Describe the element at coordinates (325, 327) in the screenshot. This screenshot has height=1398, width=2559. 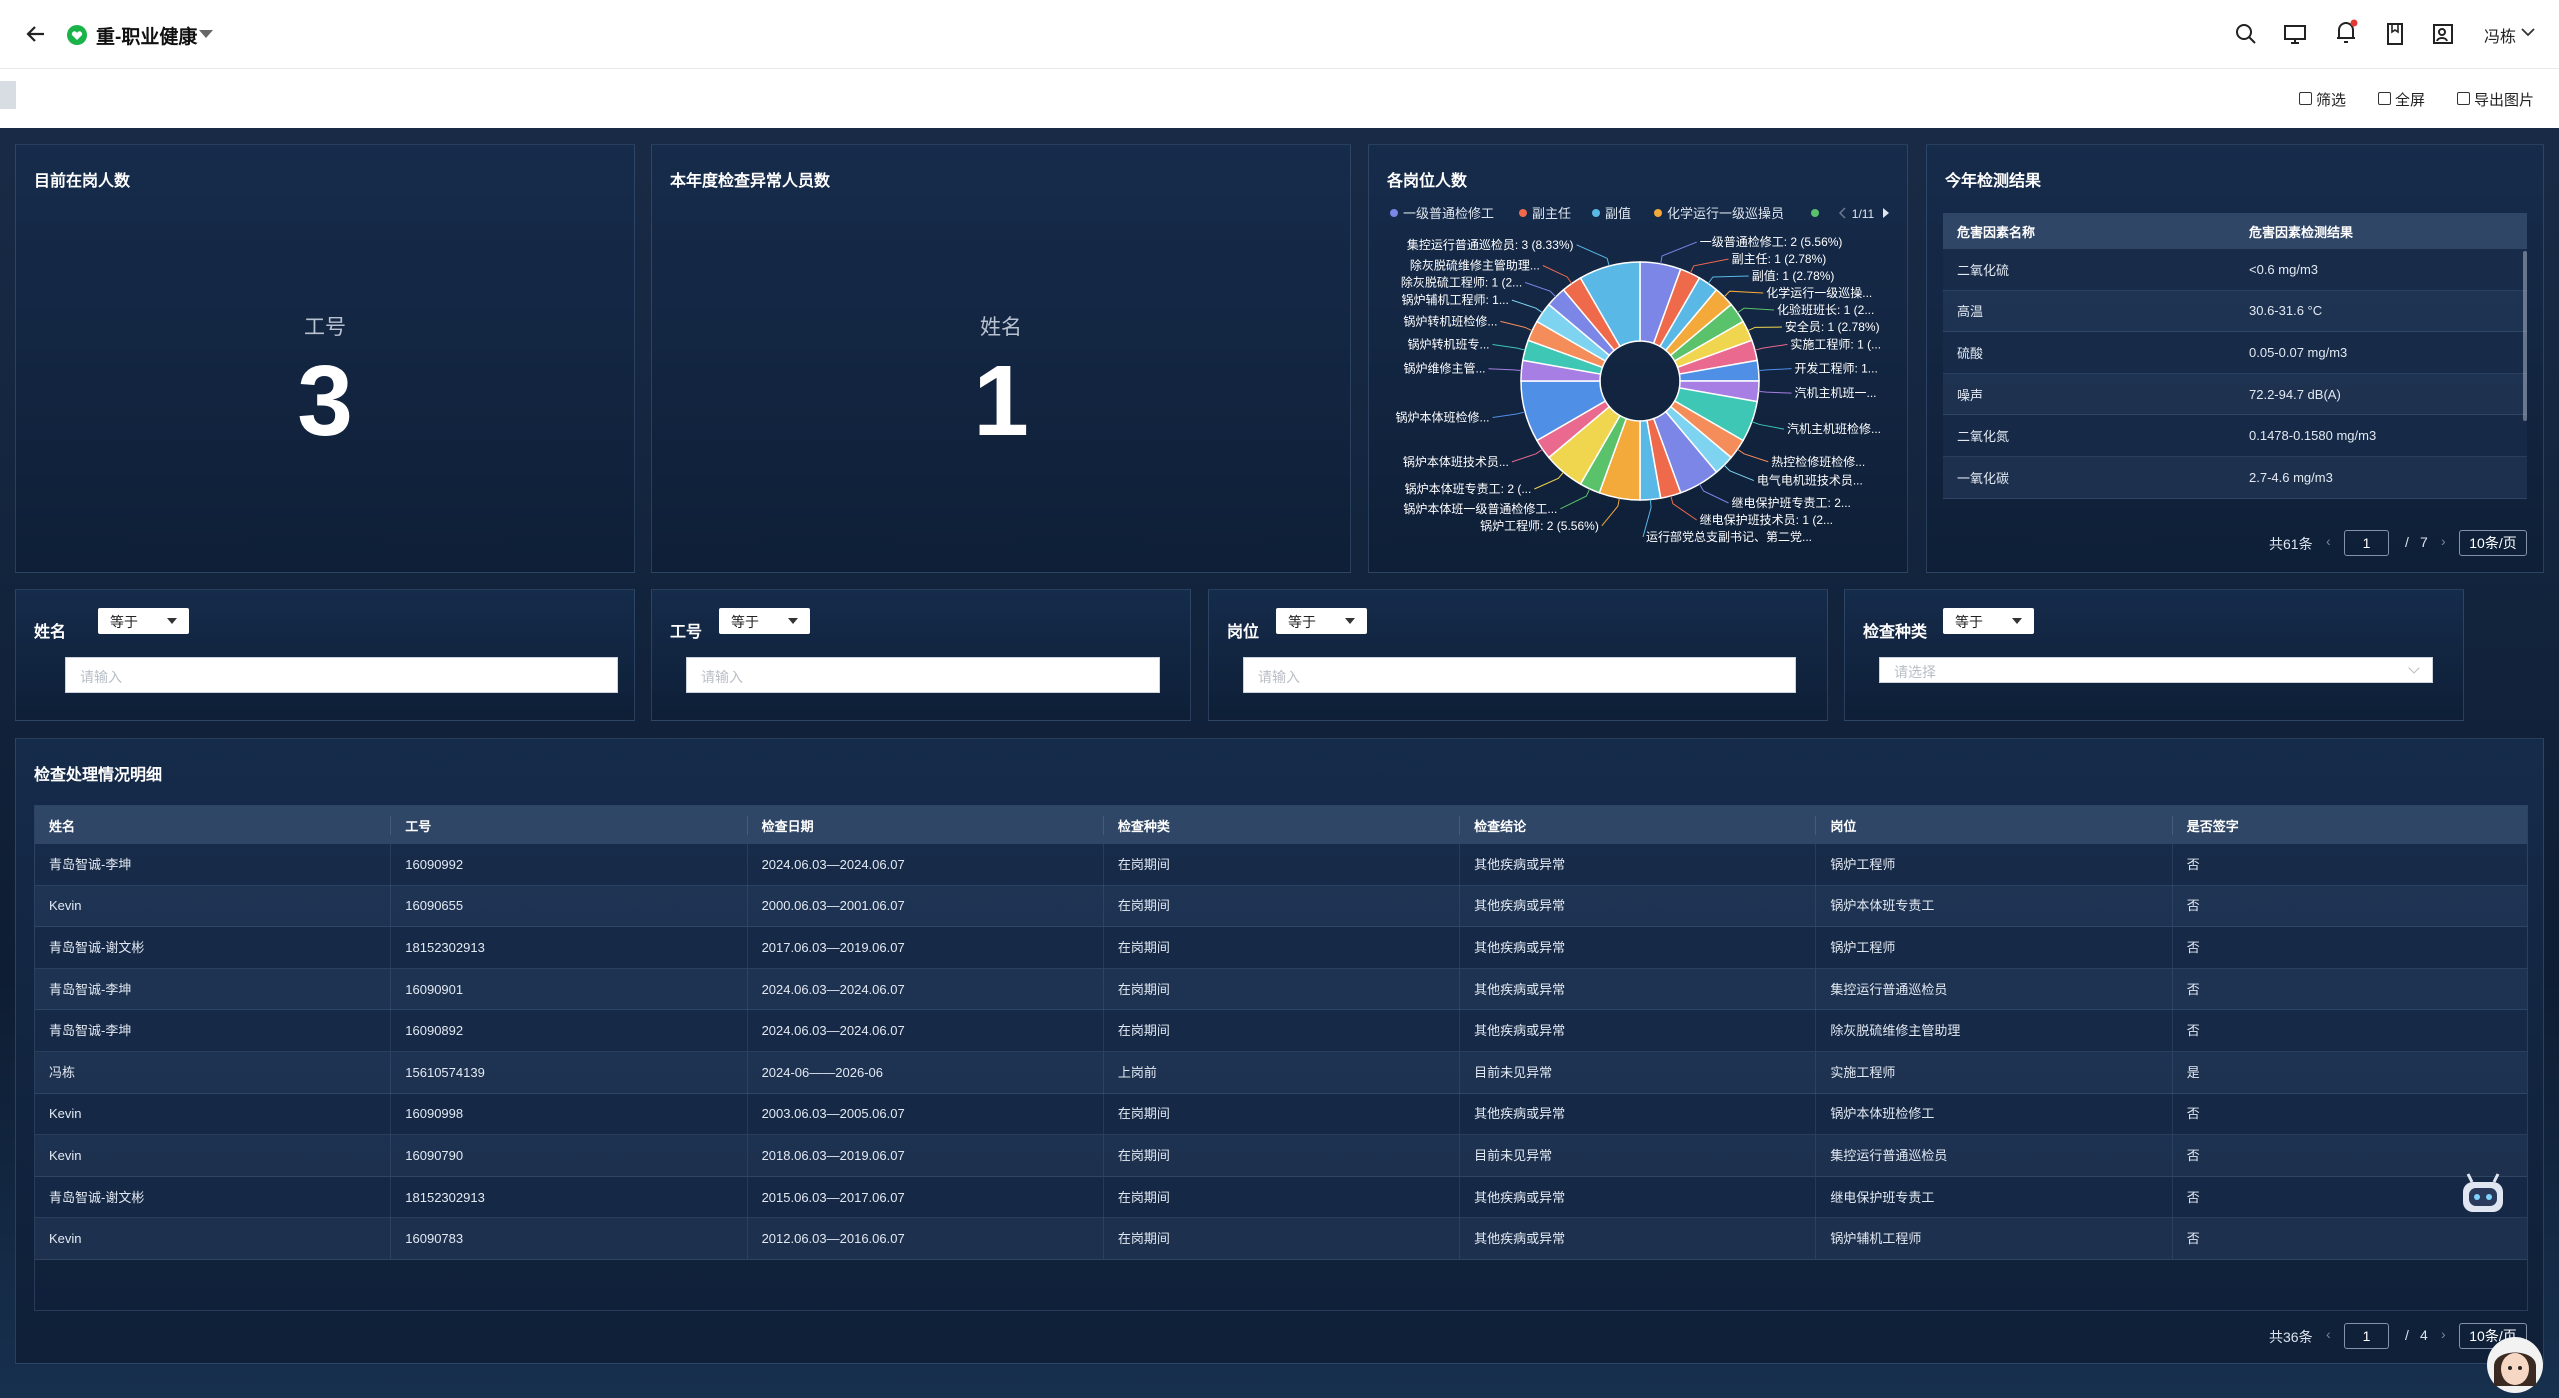
I see `kpi-label: 工号` at that location.